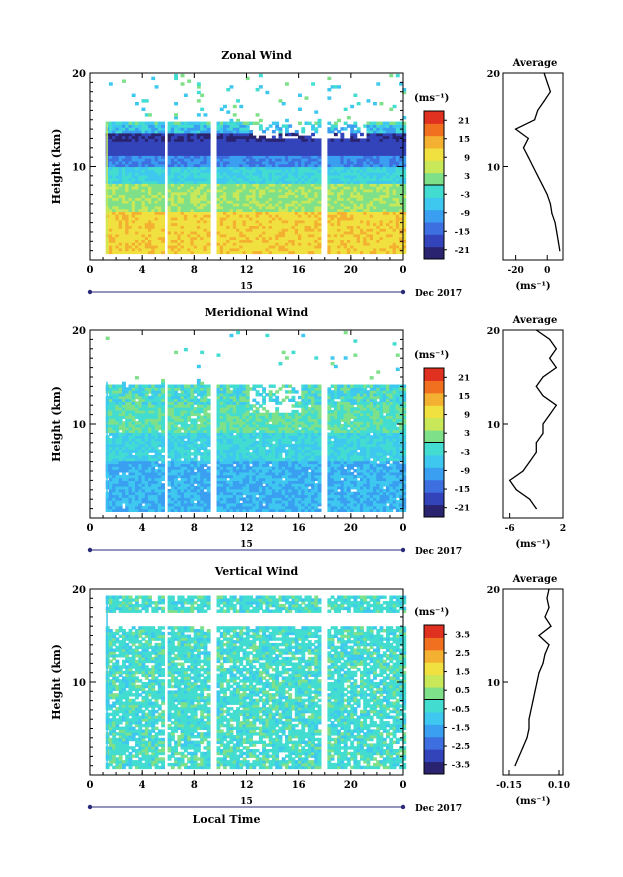  I want to click on colorbar-tick-label: -3, so click(466, 195).